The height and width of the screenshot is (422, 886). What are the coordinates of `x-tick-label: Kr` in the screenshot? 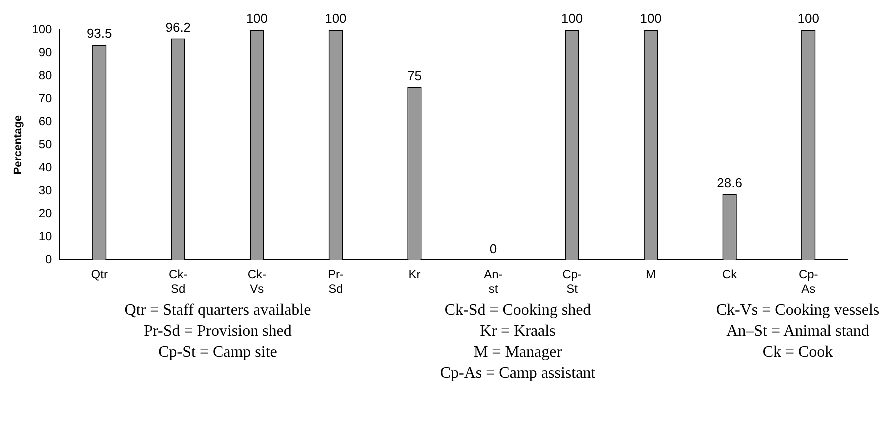 It's located at (414, 275).